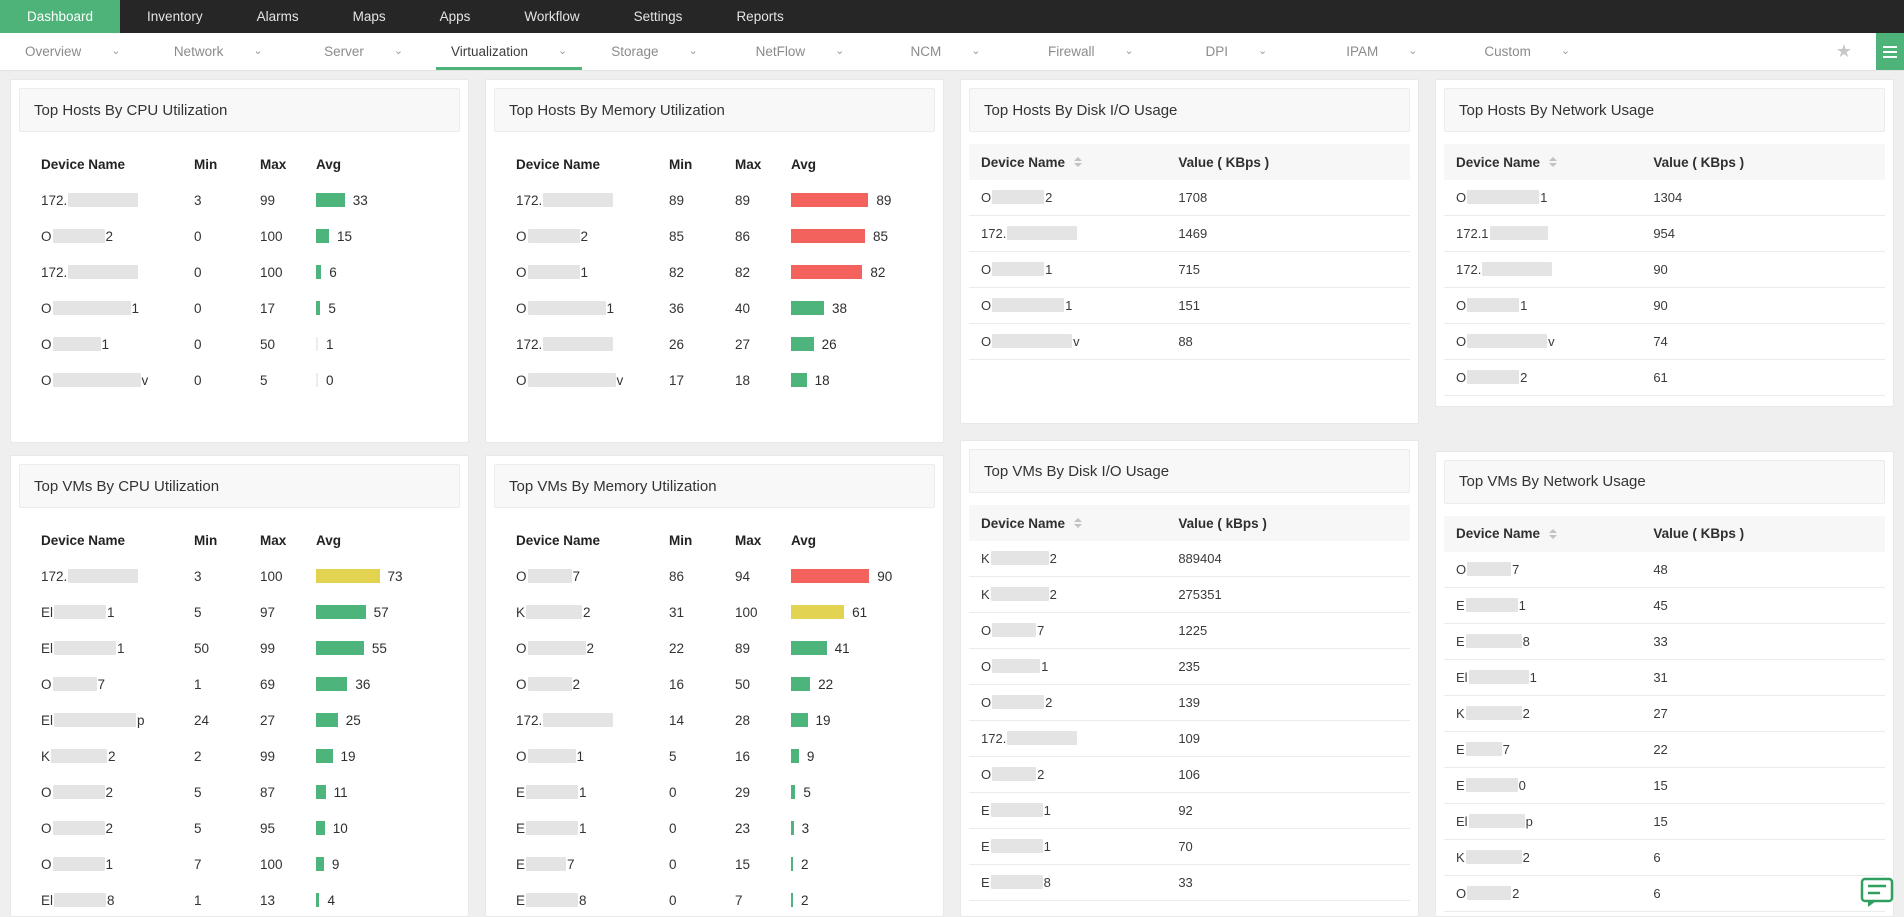 The image size is (1904, 917). What do you see at coordinates (60, 16) in the screenshot?
I see `topnav-item-dashboard: Dashboard` at bounding box center [60, 16].